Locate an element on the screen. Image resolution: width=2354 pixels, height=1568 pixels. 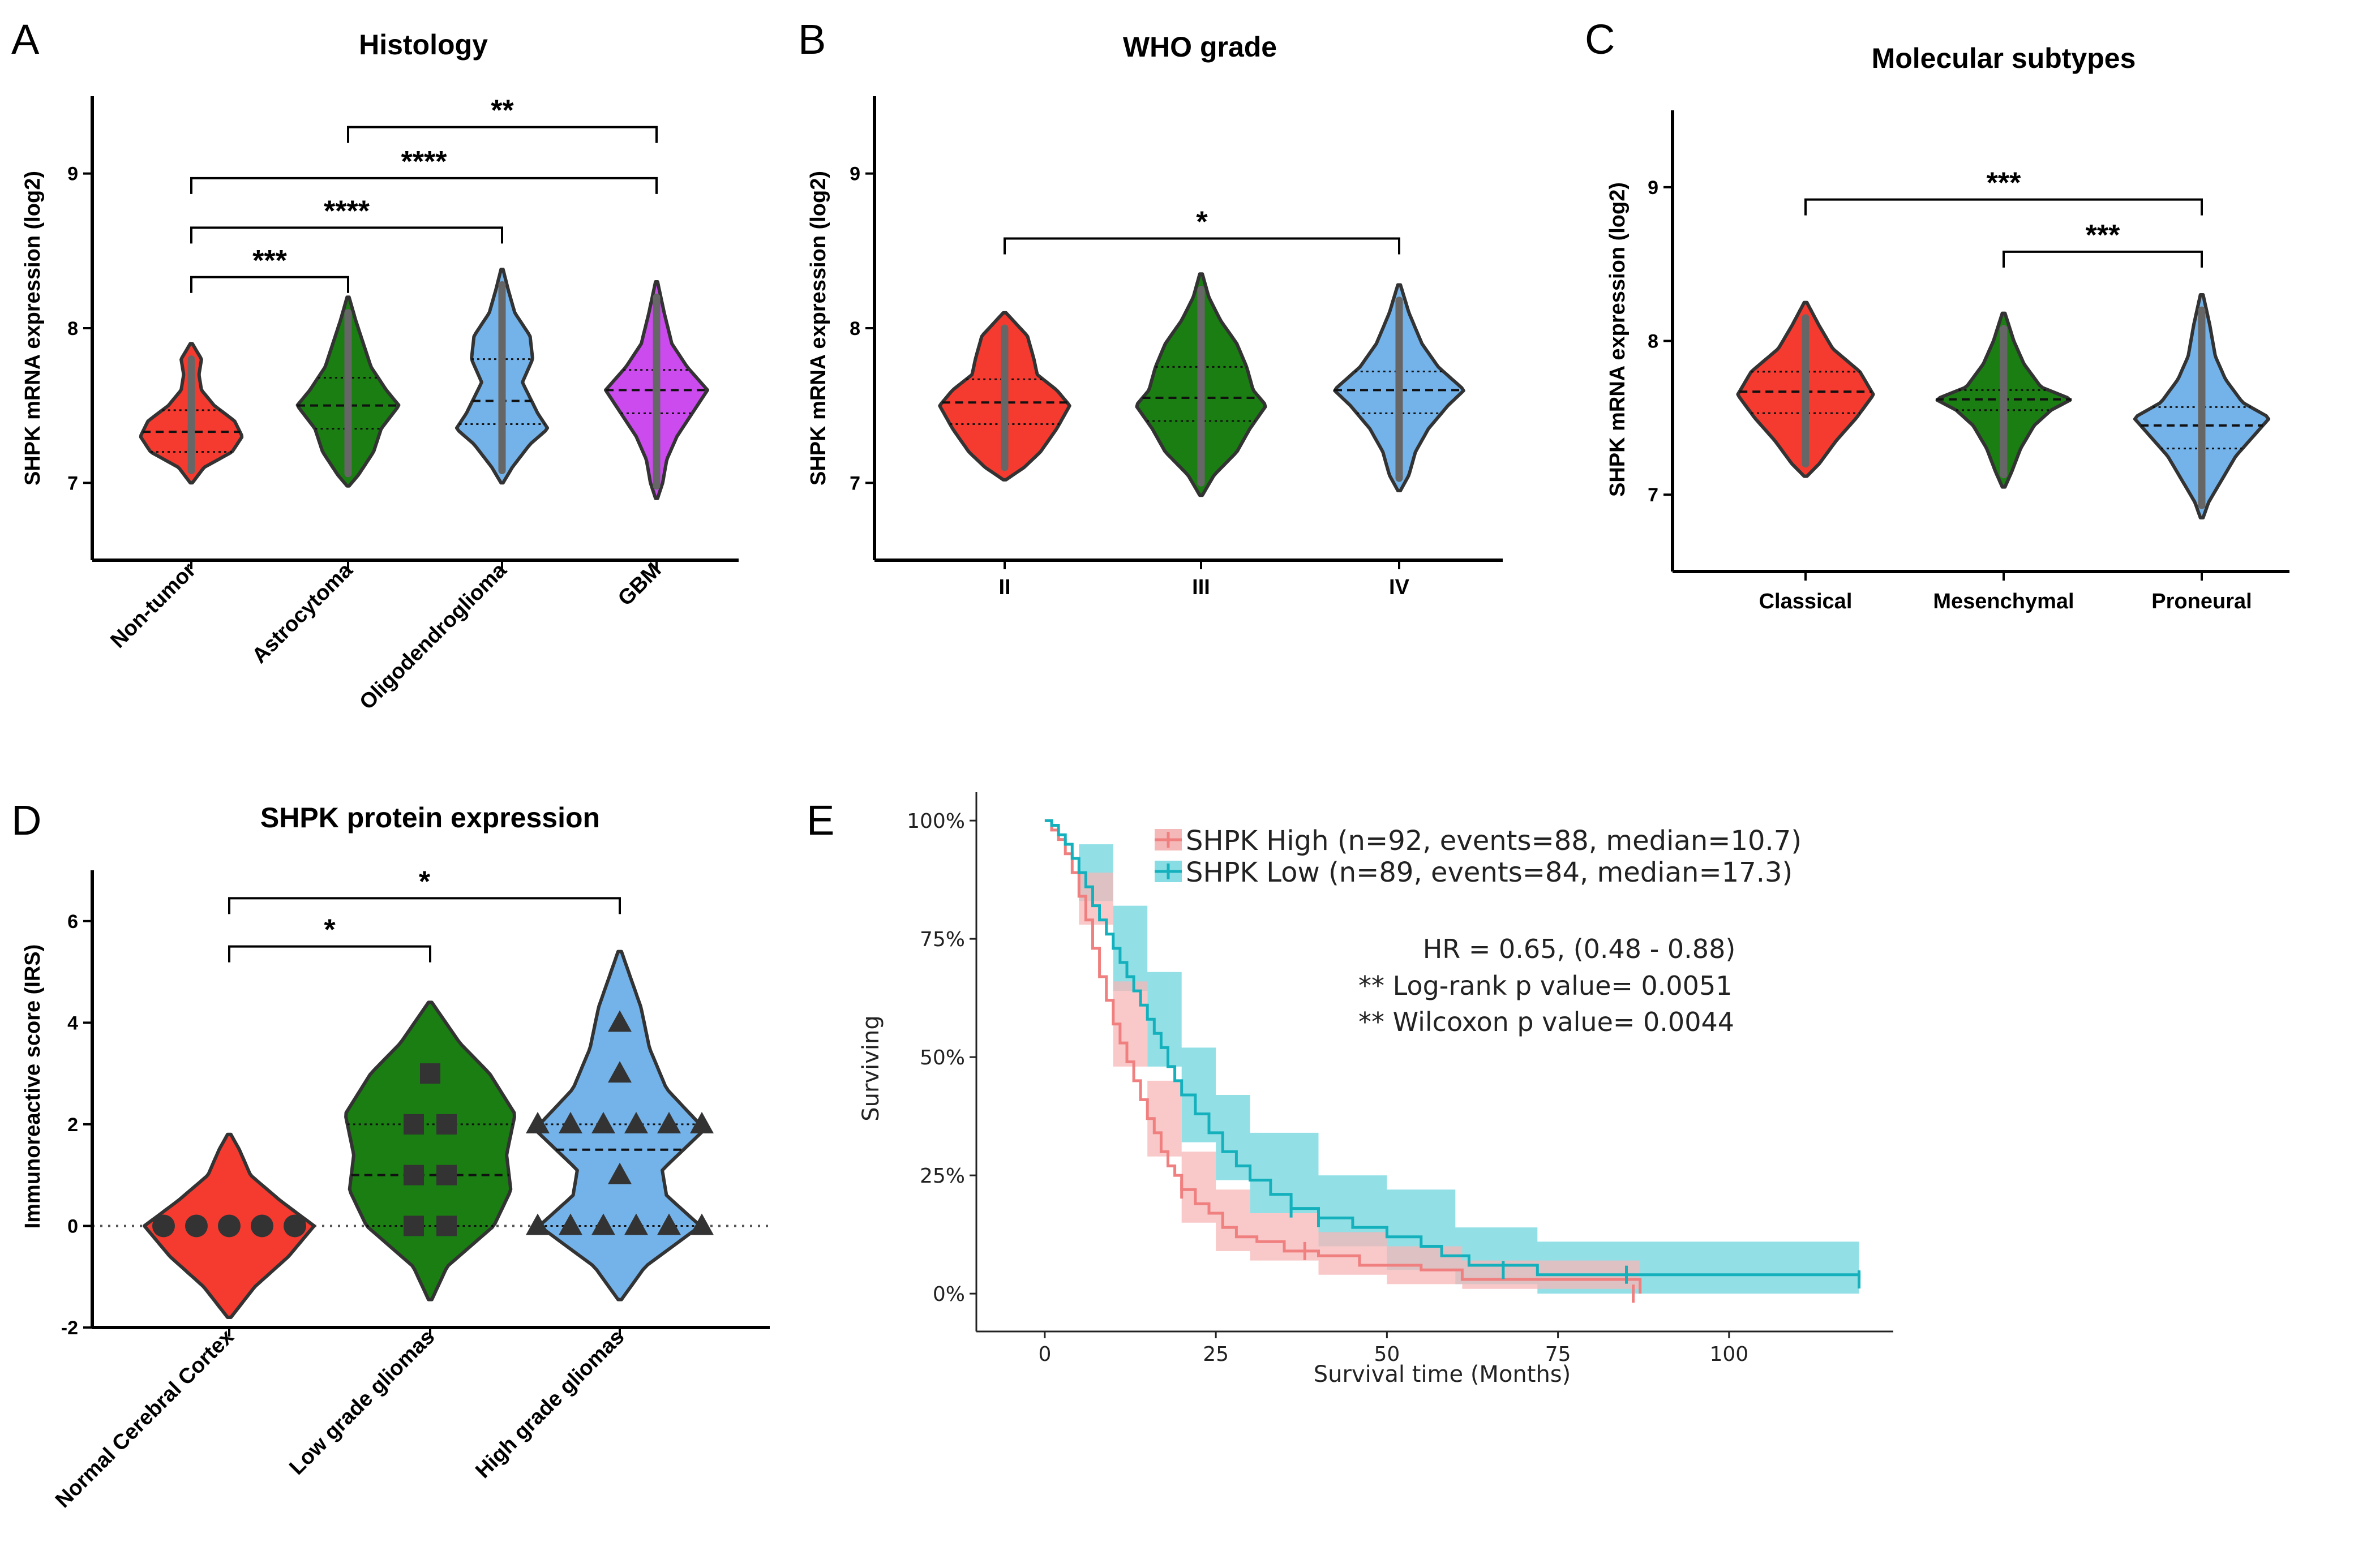
panel-e-xtick-label: 50 is located at coordinates (1387, 1354).